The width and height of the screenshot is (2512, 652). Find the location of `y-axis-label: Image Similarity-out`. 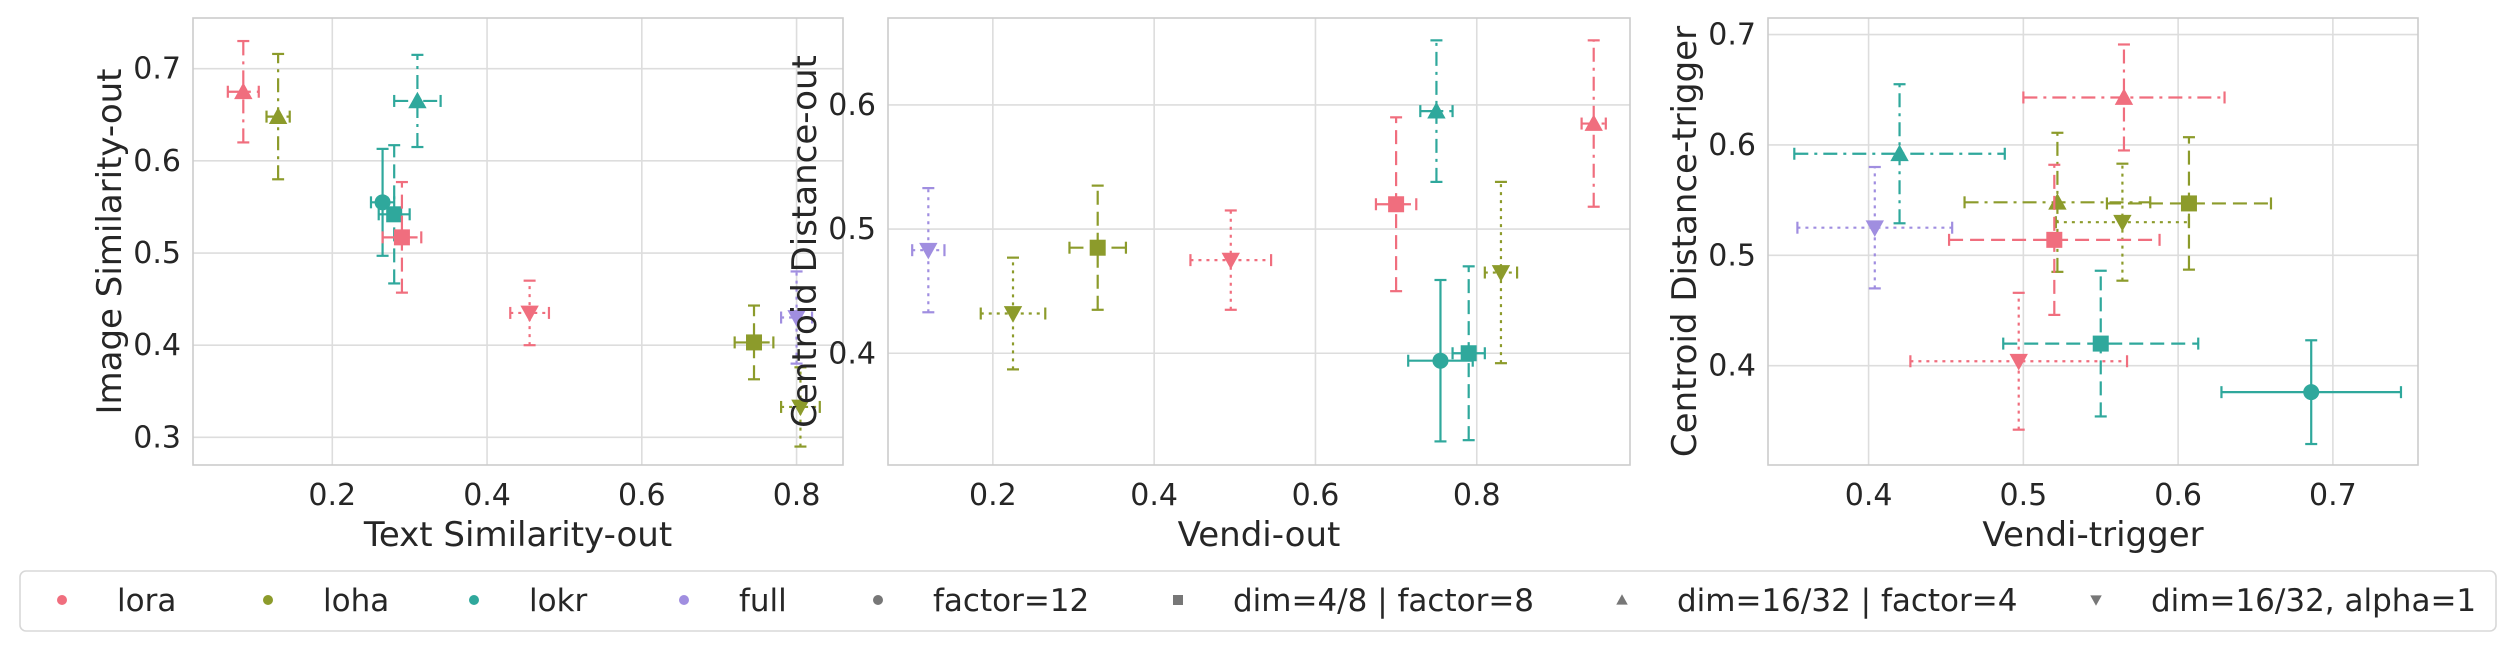

y-axis-label: Image Similarity-out is located at coordinates (110, 241).